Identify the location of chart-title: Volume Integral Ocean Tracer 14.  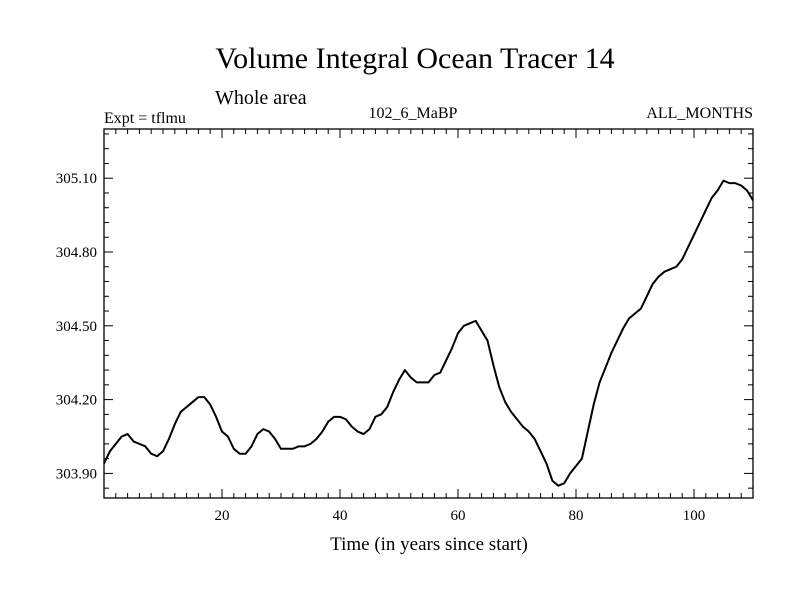
(414, 58).